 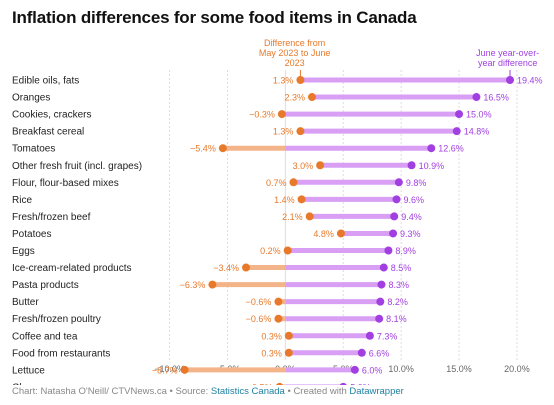 What do you see at coordinates (51, 115) in the screenshot?
I see `category-label: Cookies, crackers` at bounding box center [51, 115].